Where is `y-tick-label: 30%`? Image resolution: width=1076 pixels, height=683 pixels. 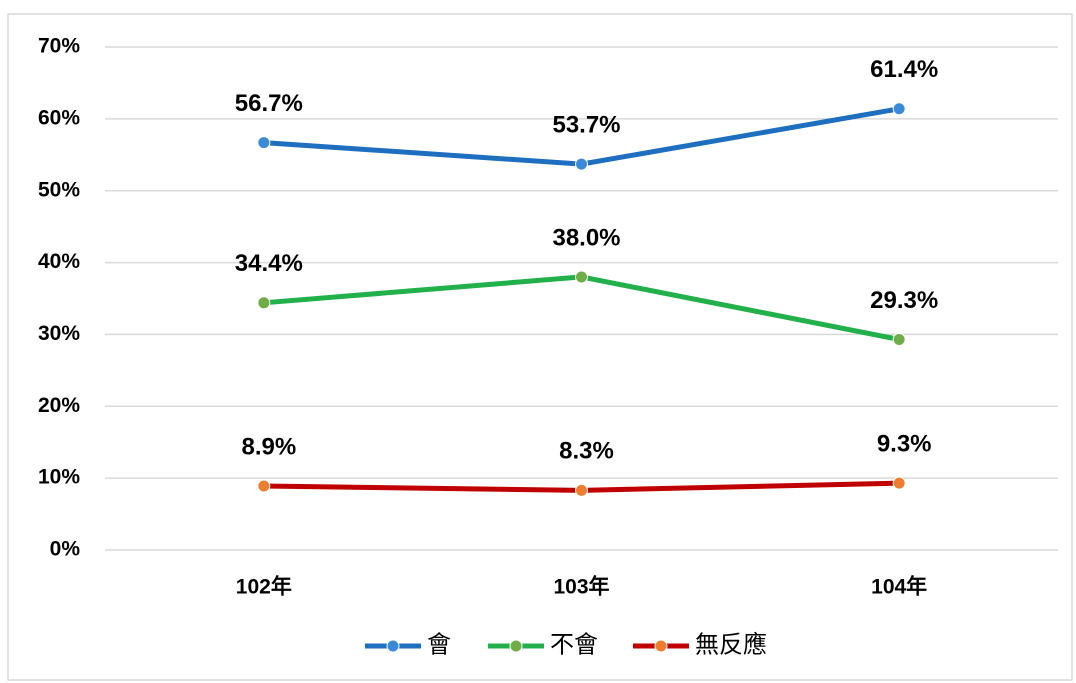
y-tick-label: 30% is located at coordinates (59, 333).